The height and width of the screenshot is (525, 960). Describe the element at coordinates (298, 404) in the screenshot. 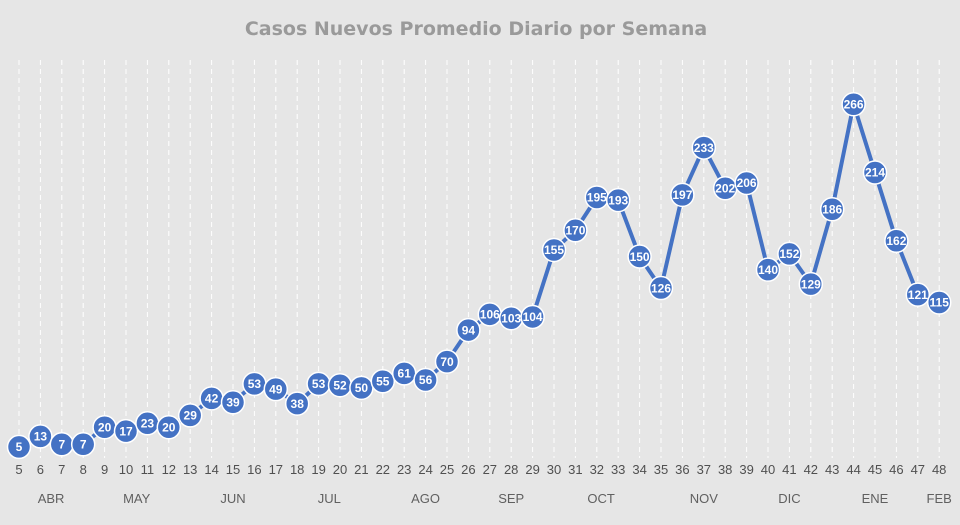

I see `data-label: 38` at that location.